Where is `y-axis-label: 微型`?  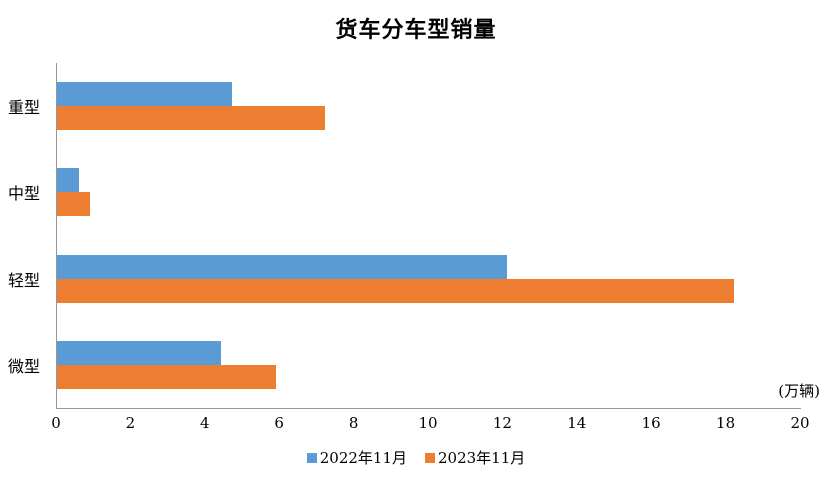 y-axis-label: 微型 is located at coordinates (23, 366).